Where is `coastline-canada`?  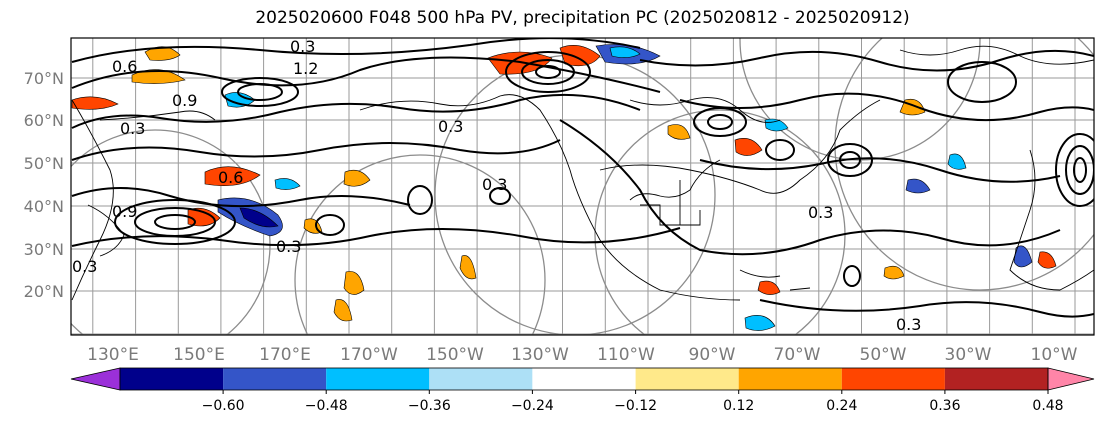 coastline-canada is located at coordinates (705, 110).